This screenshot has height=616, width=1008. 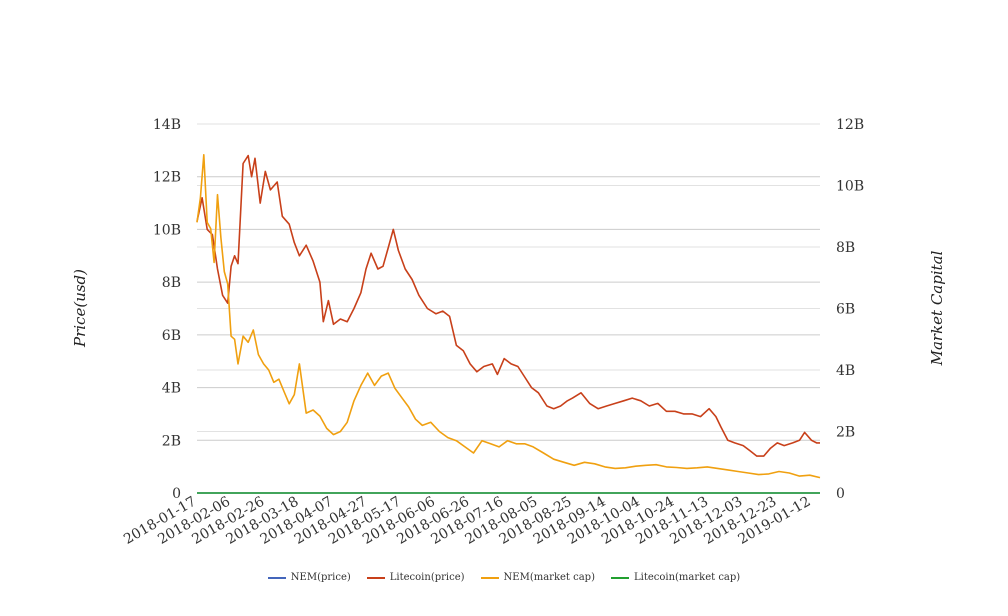 I want to click on left-tick-label: 4B, so click(x=171, y=389).